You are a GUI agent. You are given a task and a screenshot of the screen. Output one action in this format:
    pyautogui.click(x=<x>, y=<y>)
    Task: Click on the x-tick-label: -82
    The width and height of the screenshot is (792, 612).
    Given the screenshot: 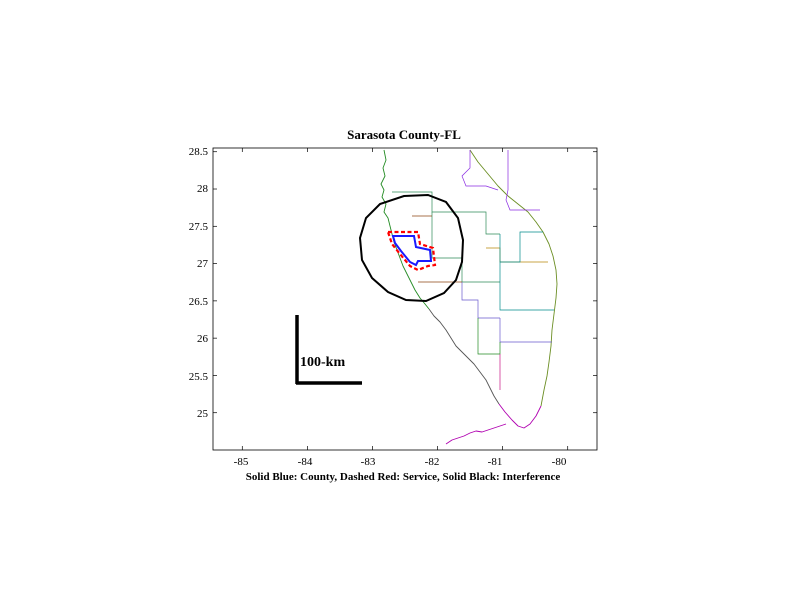 What is the action you would take?
    pyautogui.click(x=432, y=462)
    